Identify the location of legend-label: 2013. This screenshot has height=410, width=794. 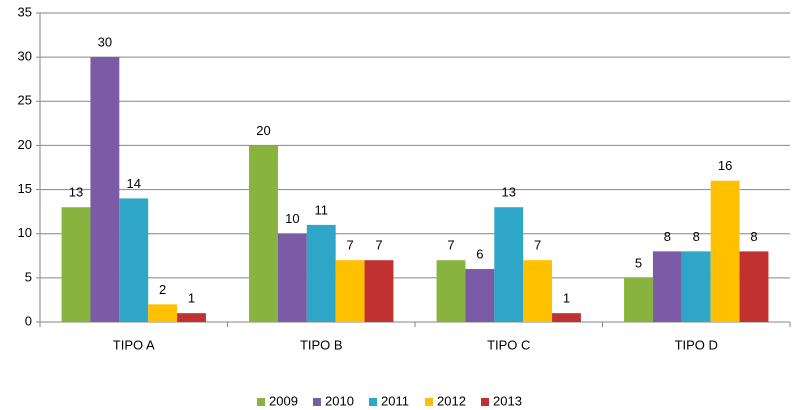
(507, 400).